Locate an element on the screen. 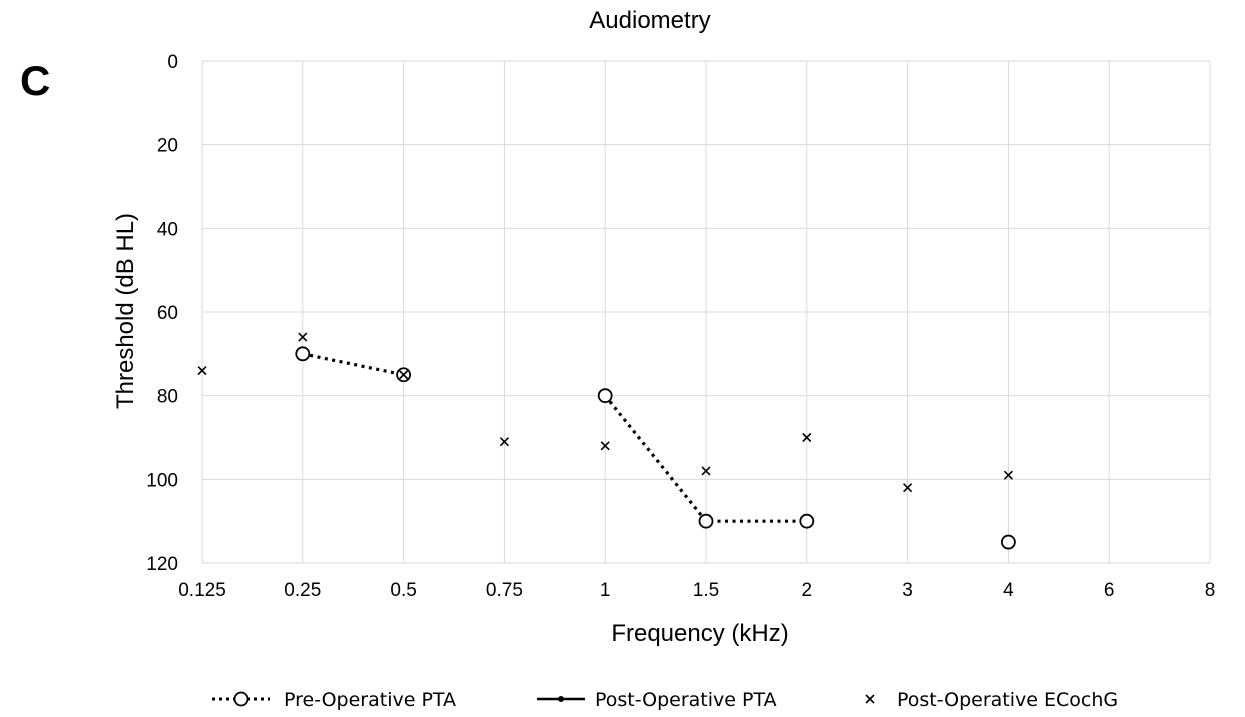  y-tick-labels: 0 20 40 60 80 100 120 is located at coordinates (162, 313).